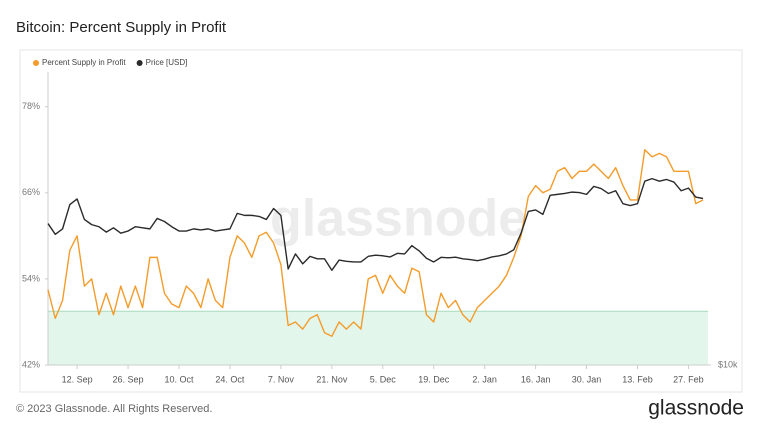 The image size is (760, 433). What do you see at coordinates (696, 408) in the screenshot?
I see `logo: glassnode` at bounding box center [696, 408].